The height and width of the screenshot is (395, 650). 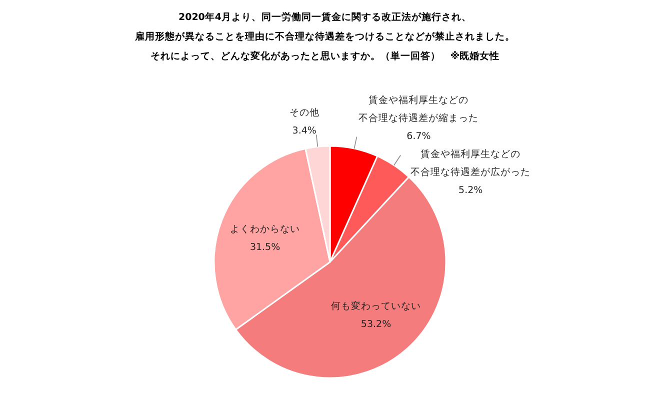 I want to click on chart-title: 2020年4月より、同一労働同一賃金に関する改正法が施行され、雇用形態が異なることを理由に不合理な待遇差をつけることなどが禁止されました。それによって、どんな変化があったと思いますか。（単一回答） ※既婚女性, so click(x=324, y=36).